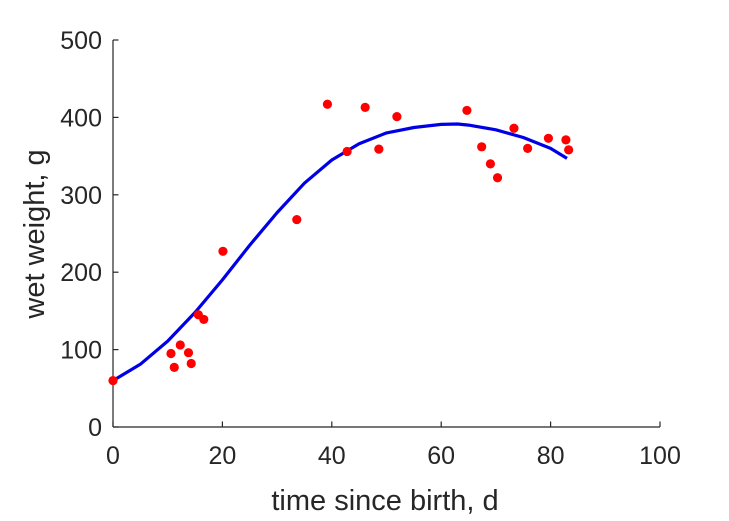 Image resolution: width=729 pixels, height=521 pixels. What do you see at coordinates (35, 234) in the screenshot?
I see `y-axis-label: wet weight, g` at bounding box center [35, 234].